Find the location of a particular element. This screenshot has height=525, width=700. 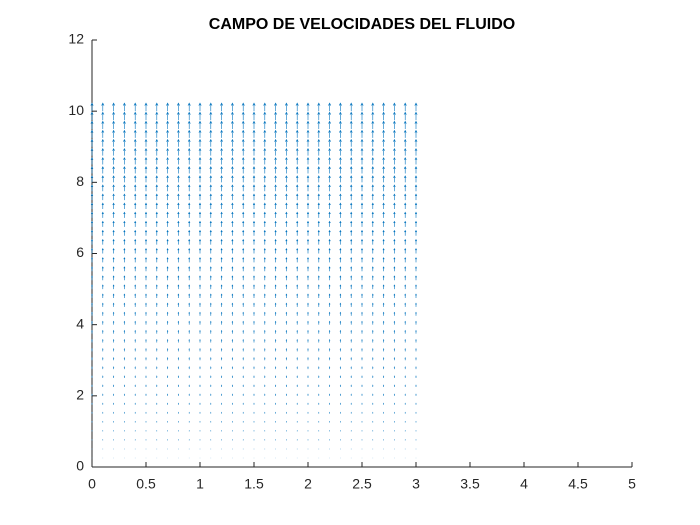

x-tick-label: 1 is located at coordinates (200, 484).